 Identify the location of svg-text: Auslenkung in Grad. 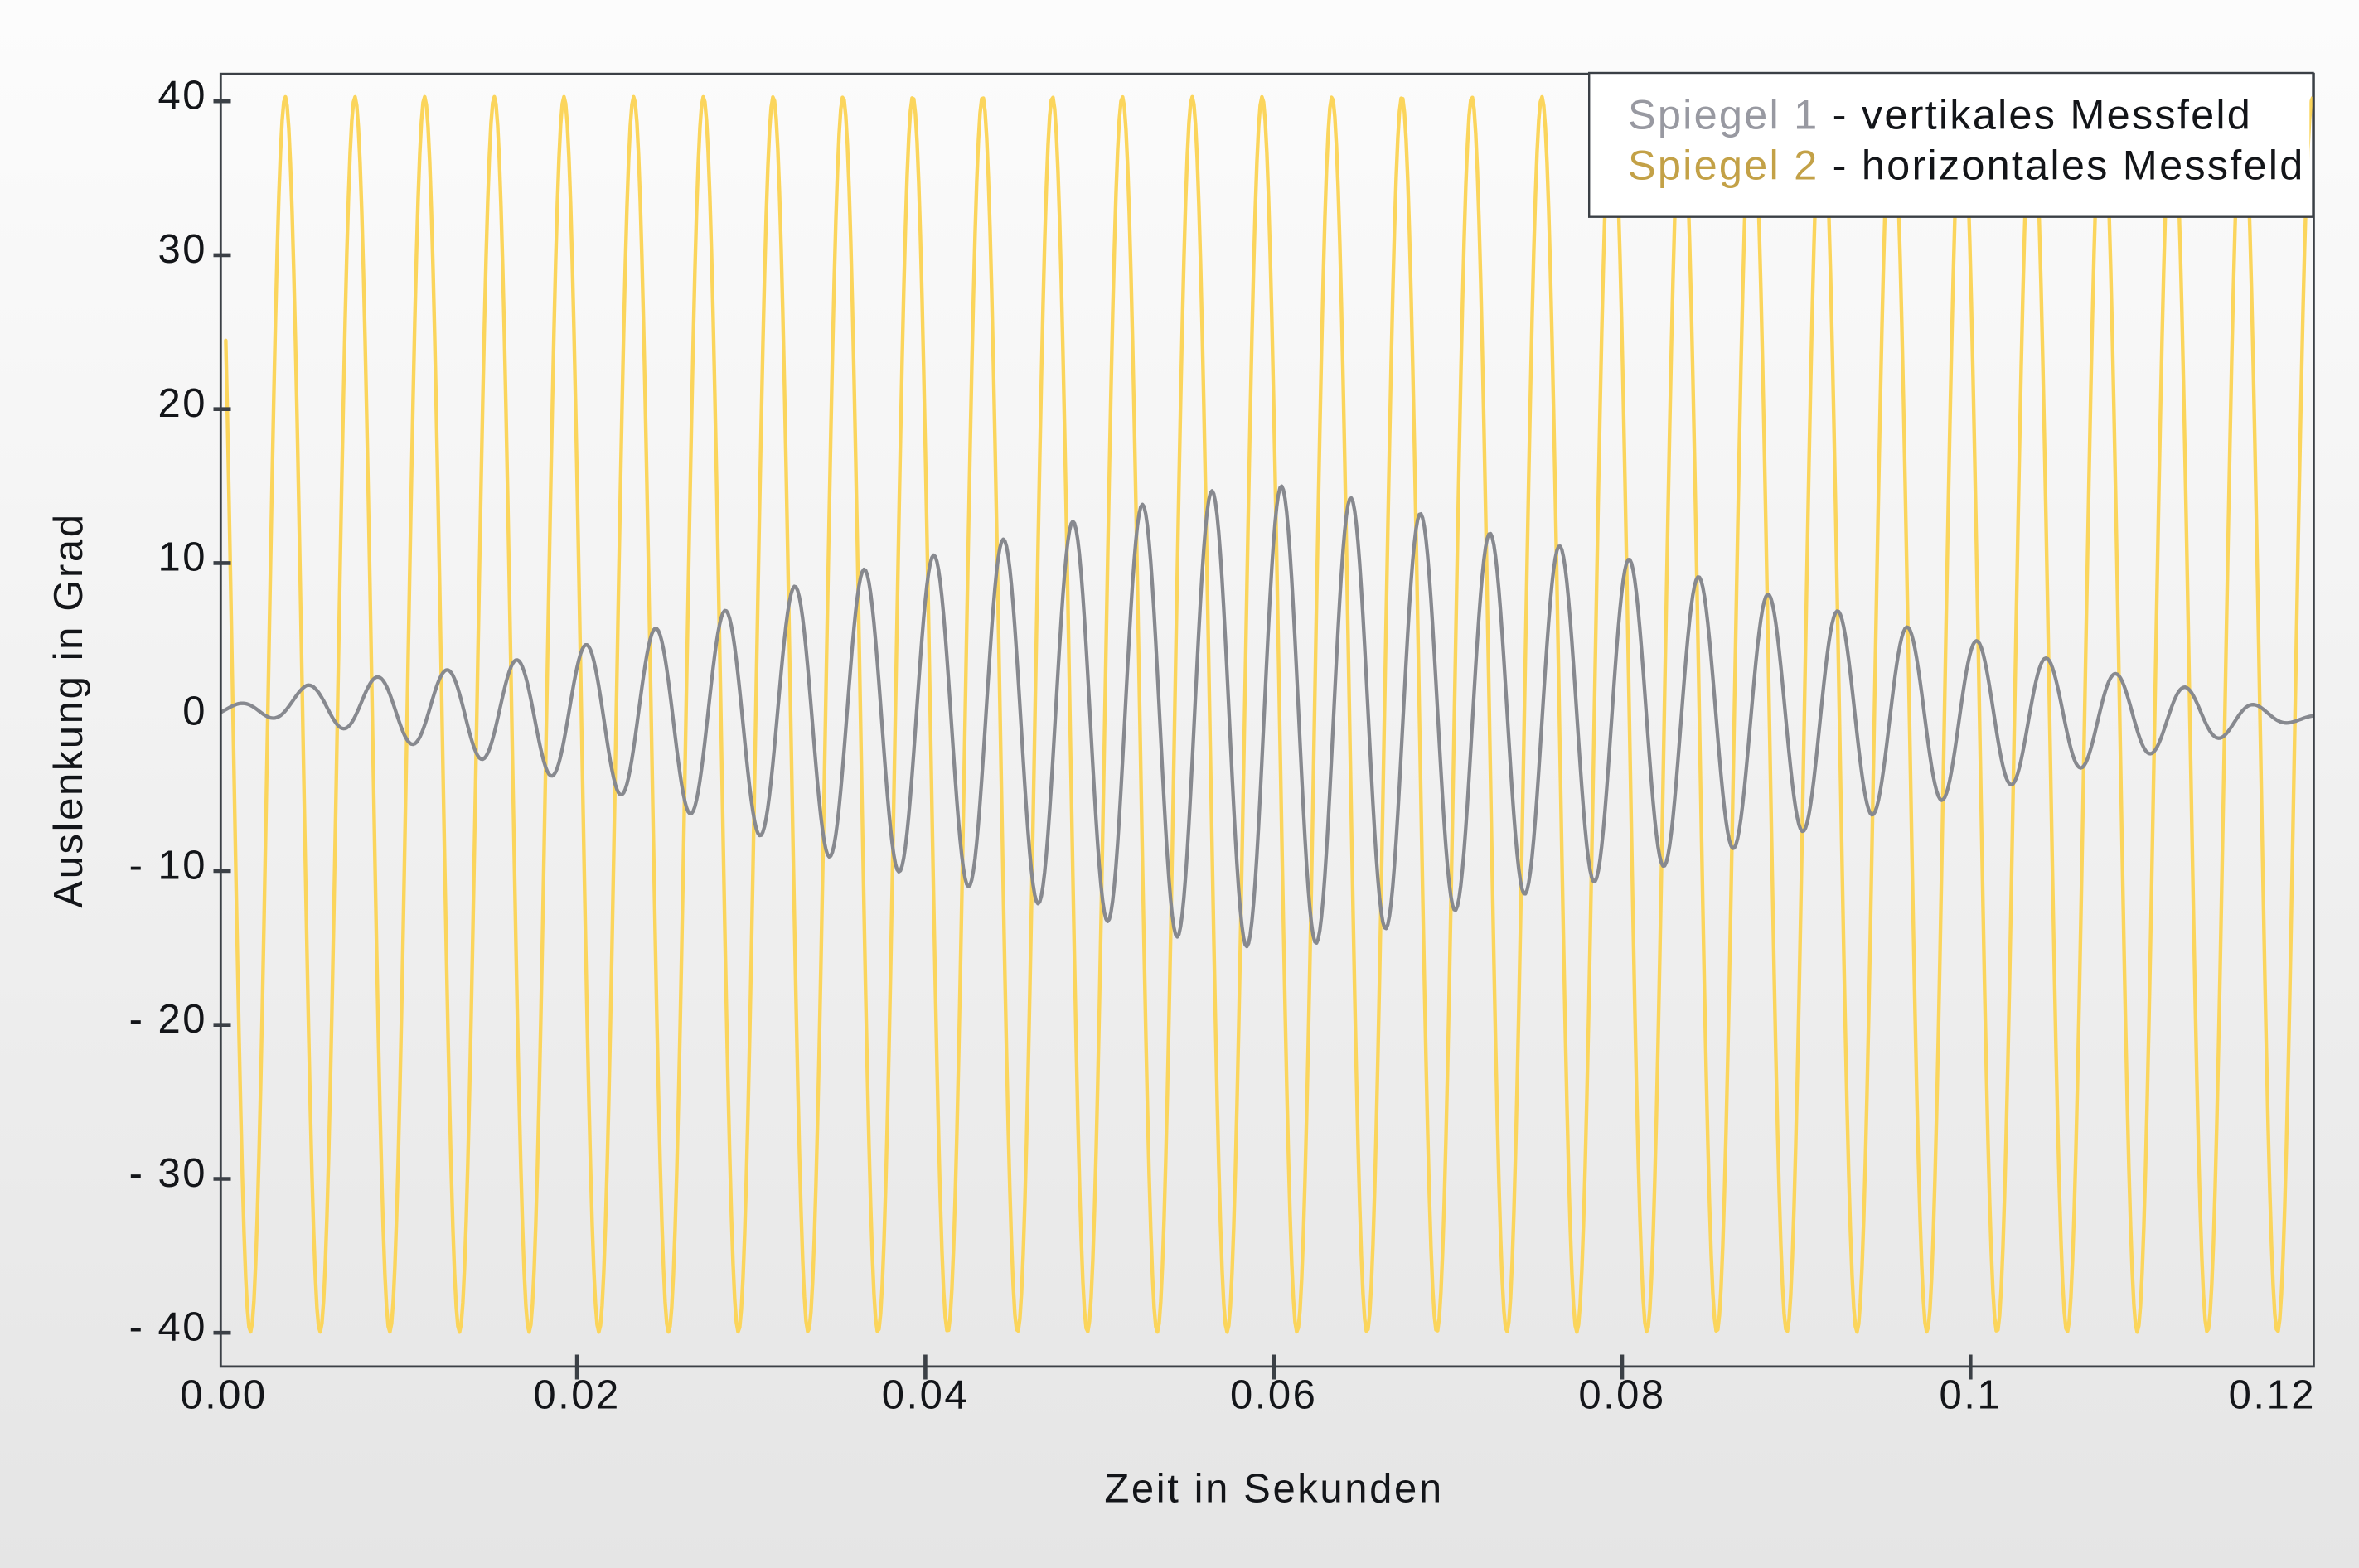
(68, 709).